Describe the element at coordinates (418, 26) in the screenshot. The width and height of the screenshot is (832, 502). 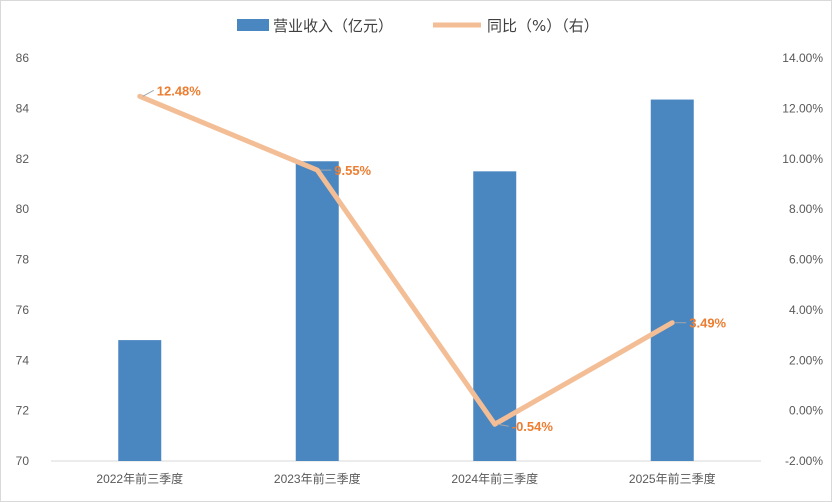
I see `legend: 营业收入（亿元） 同比（%）（右）` at that location.